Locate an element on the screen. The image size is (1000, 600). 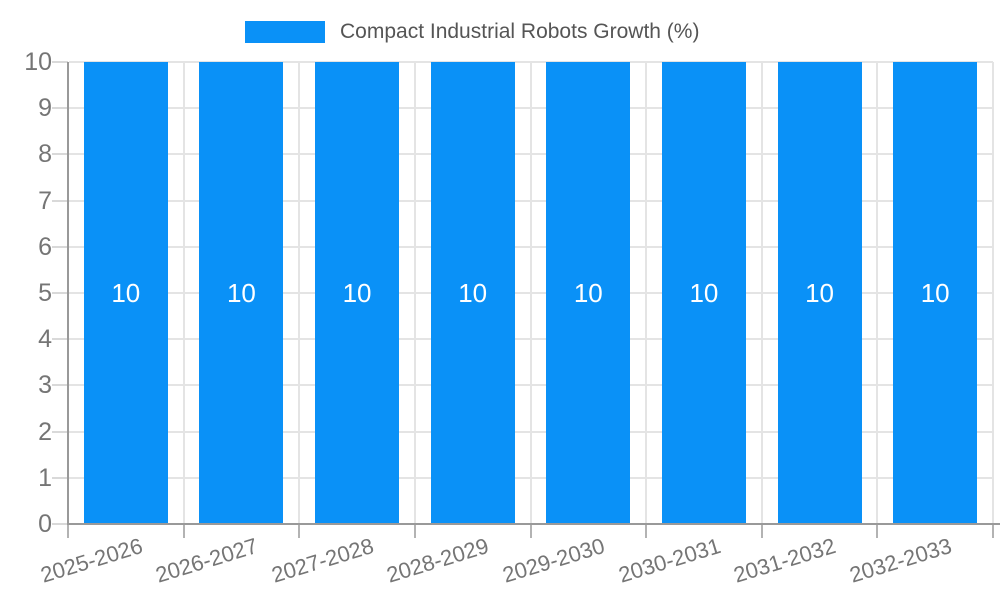
y-tick-label: 10 is located at coordinates (38, 62).